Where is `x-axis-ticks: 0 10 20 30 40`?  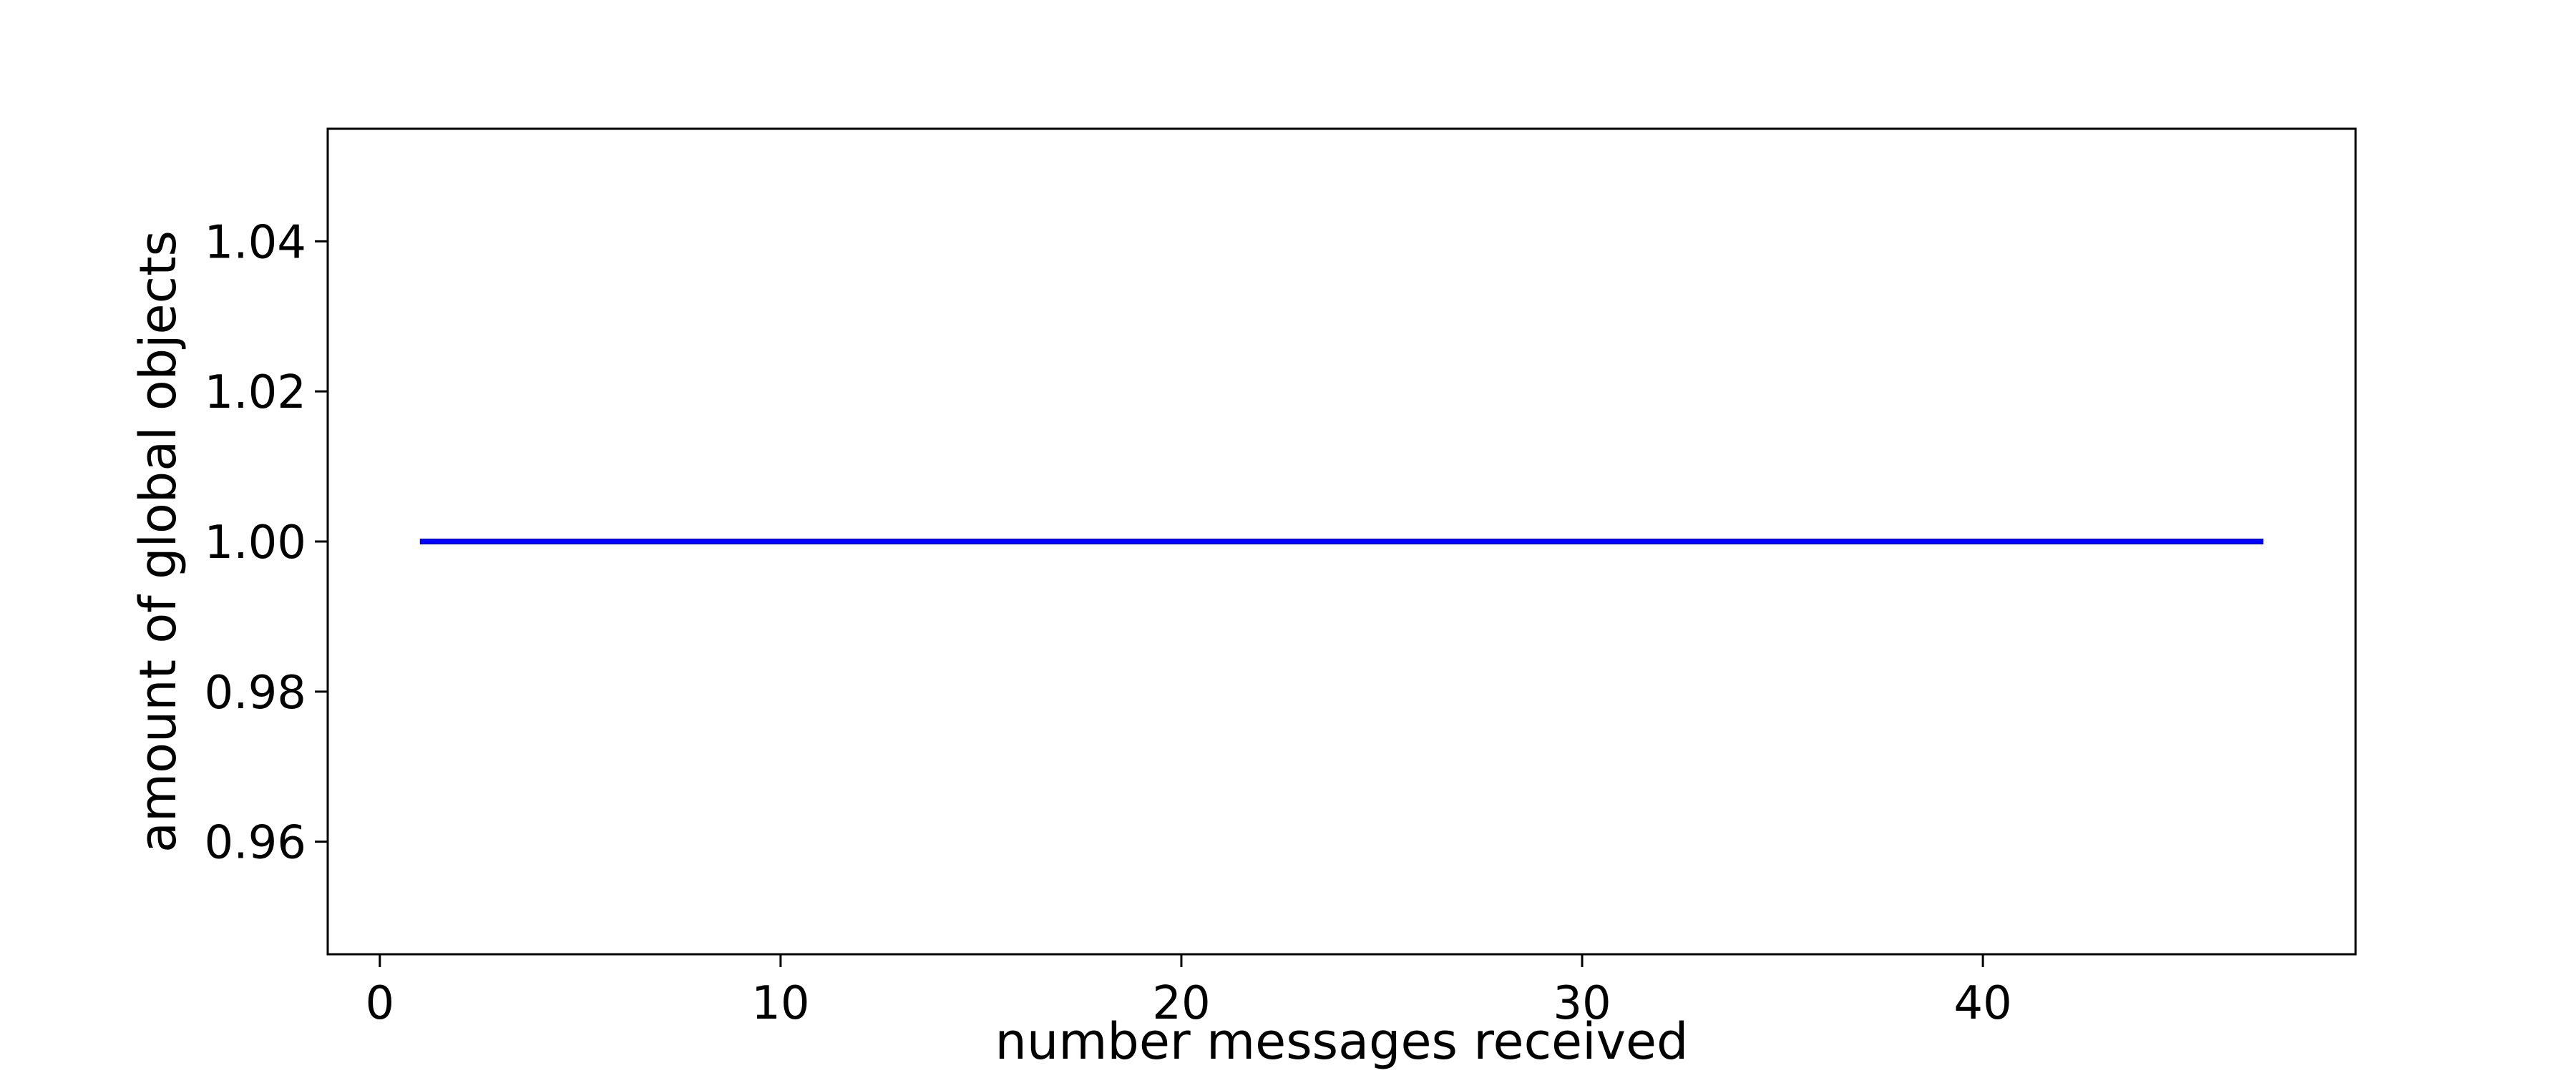
x-axis-ticks: 0 10 20 30 40 is located at coordinates (1188, 992).